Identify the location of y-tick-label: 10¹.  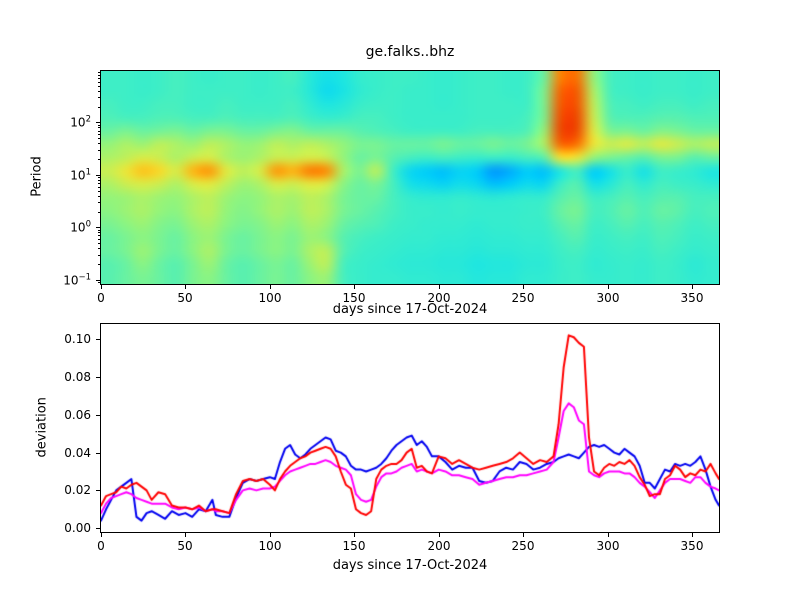
(80, 175).